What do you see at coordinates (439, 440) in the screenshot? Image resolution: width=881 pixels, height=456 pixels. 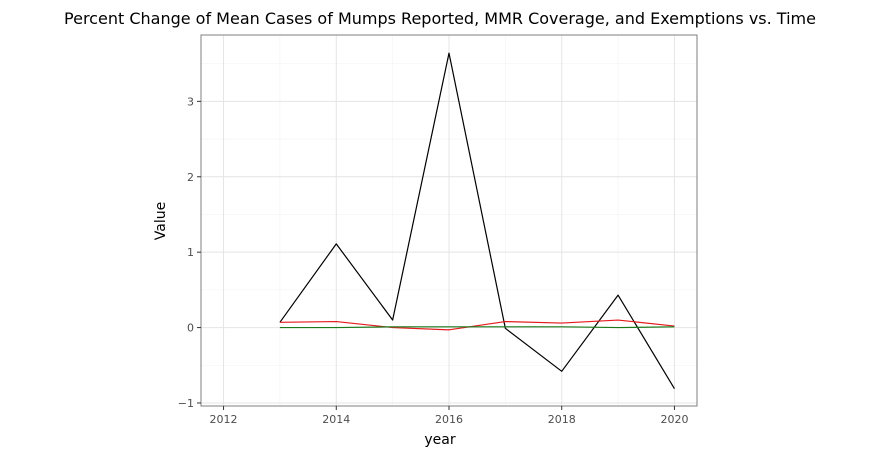 I see `x-axis-label: year` at bounding box center [439, 440].